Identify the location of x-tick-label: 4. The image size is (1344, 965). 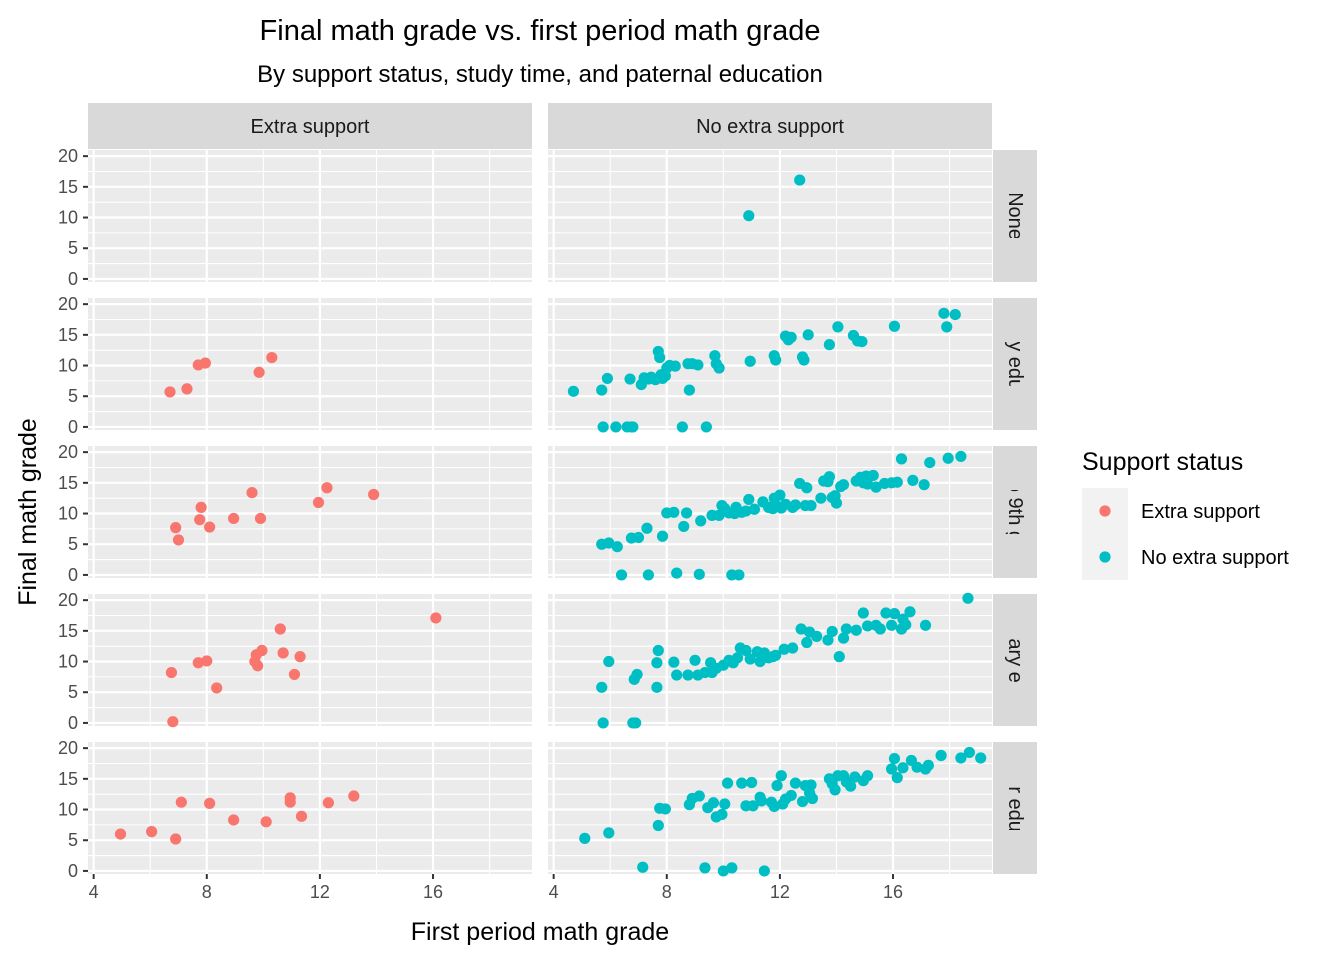
(94, 892).